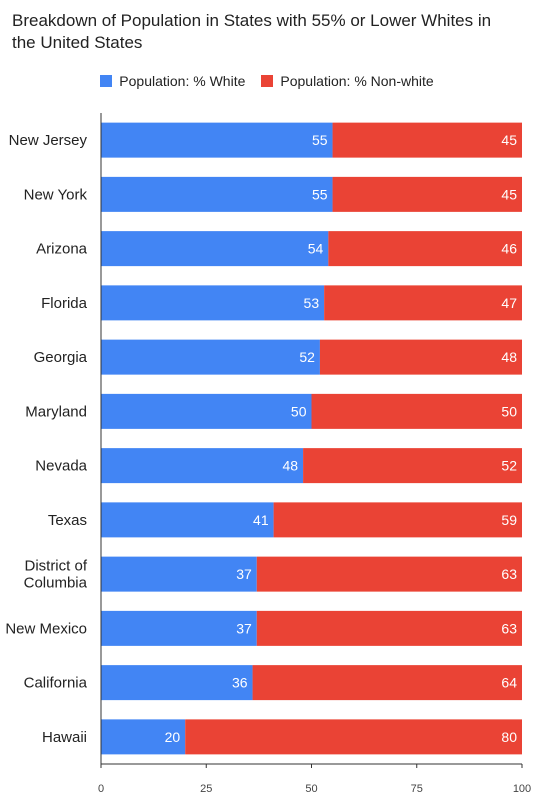 This screenshot has height=800, width=534. Describe the element at coordinates (206, 411) in the screenshot. I see `bar-population-white-maryland` at that location.